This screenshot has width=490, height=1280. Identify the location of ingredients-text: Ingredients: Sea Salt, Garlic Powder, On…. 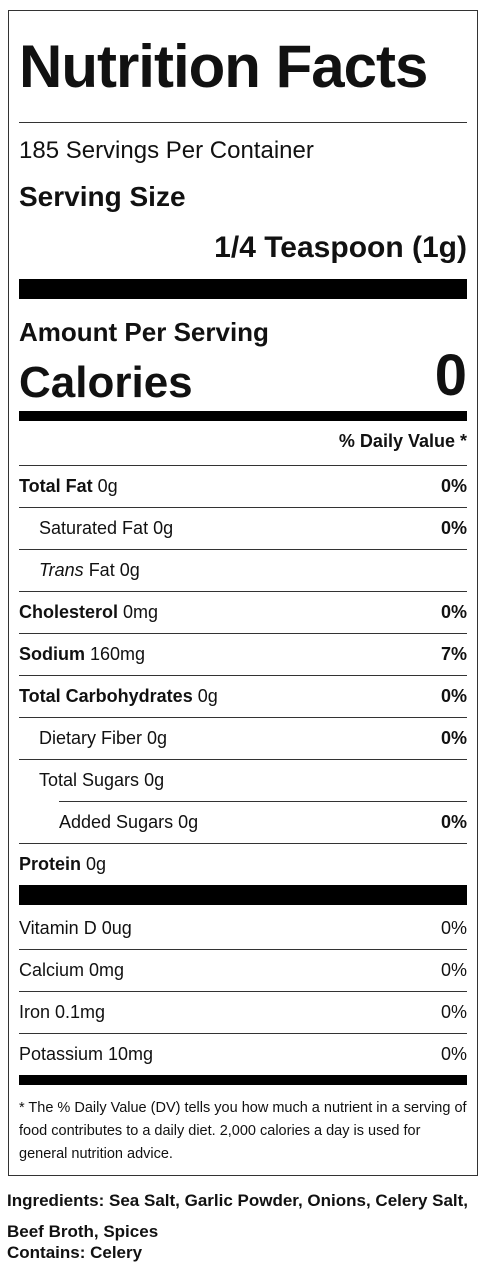
(238, 1216).